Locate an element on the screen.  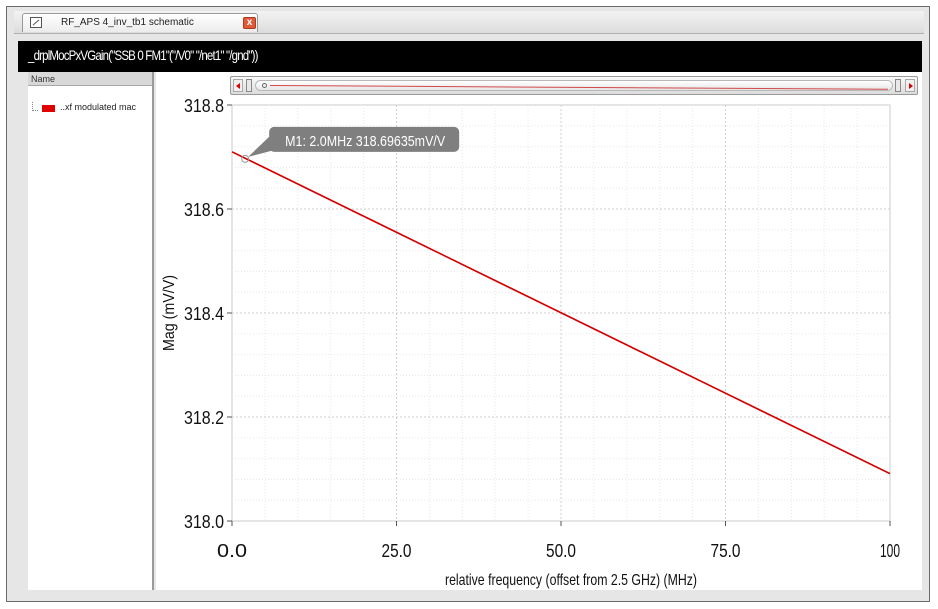
scroll-right-icon is located at coordinates (910, 85).